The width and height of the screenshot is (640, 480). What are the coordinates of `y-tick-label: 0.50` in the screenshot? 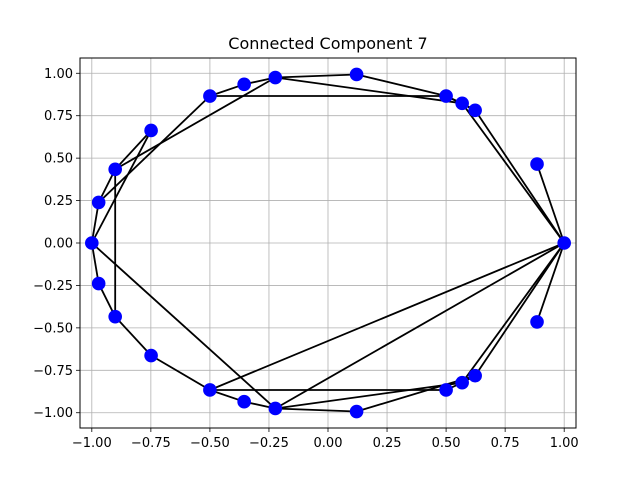 It's located at (58, 159).